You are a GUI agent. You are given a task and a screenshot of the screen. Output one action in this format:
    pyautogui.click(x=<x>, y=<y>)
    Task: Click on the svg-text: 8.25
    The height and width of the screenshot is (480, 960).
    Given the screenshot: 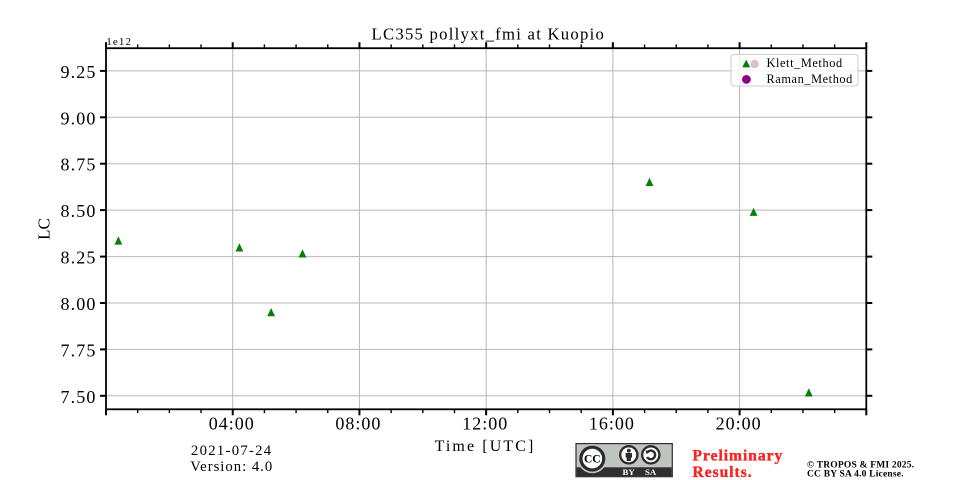 What is the action you would take?
    pyautogui.click(x=78, y=258)
    